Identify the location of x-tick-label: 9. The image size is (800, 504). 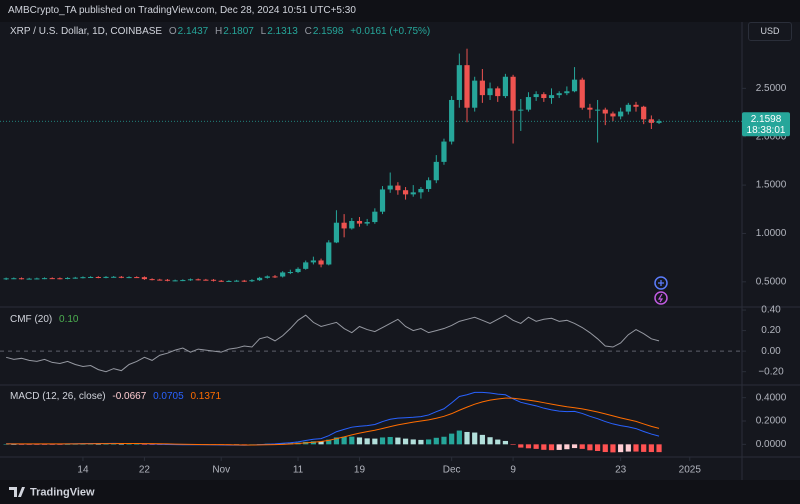
(513, 470).